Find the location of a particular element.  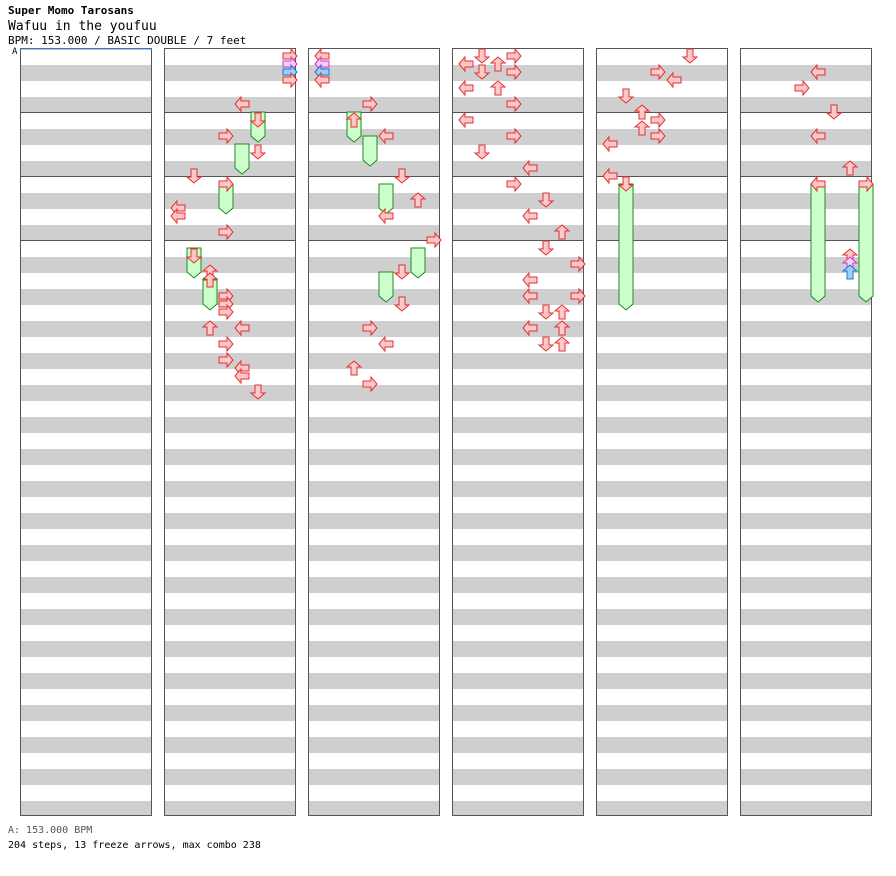

song-artist: Super Momo Tarosans is located at coordinates (71, 10).